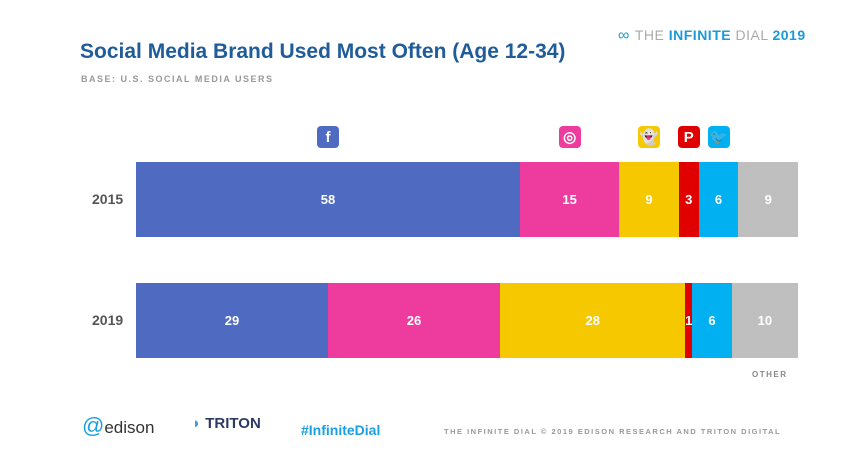 Image resolution: width=845 pixels, height=468 pixels. I want to click on bar-segment-facebook: 58, so click(328, 199).